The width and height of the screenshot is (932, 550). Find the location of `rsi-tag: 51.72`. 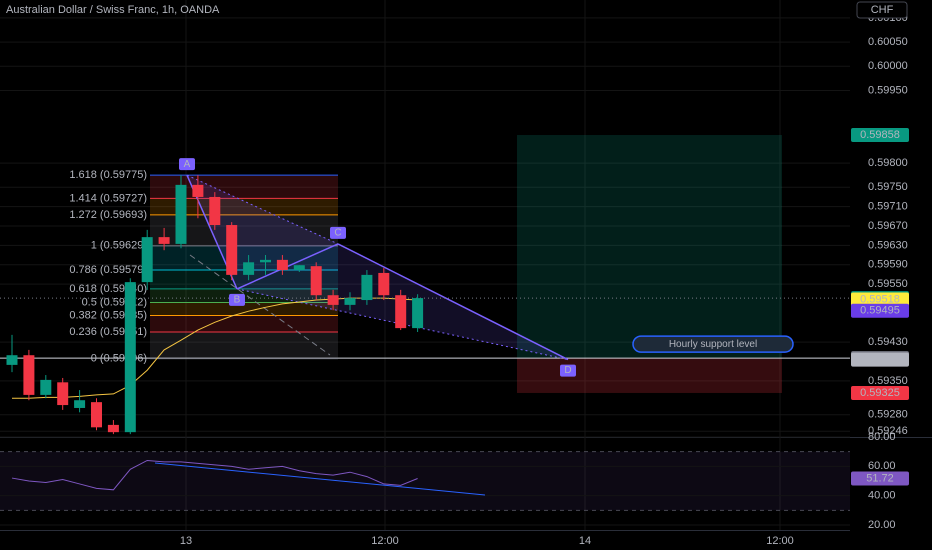

rsi-tag: 51.72 is located at coordinates (880, 478).